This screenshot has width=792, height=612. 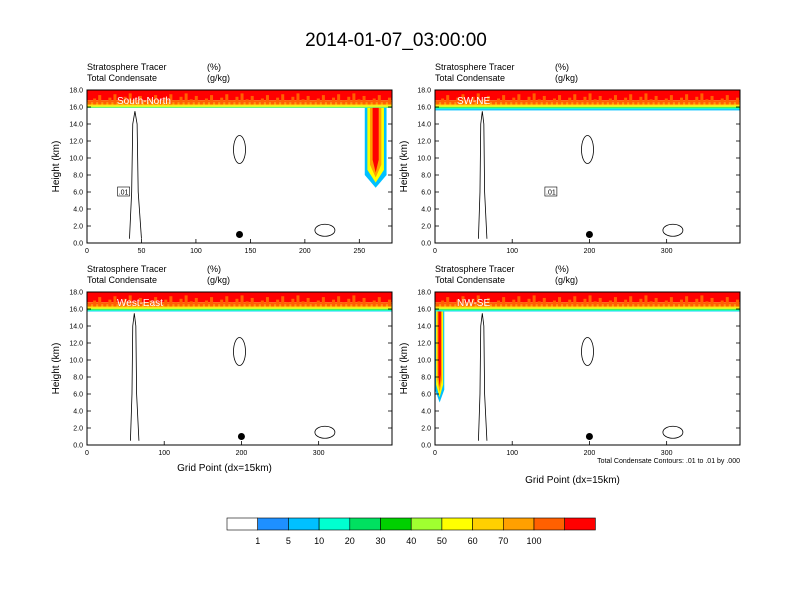 I want to click on colorbar-label: 70, so click(x=503, y=541).